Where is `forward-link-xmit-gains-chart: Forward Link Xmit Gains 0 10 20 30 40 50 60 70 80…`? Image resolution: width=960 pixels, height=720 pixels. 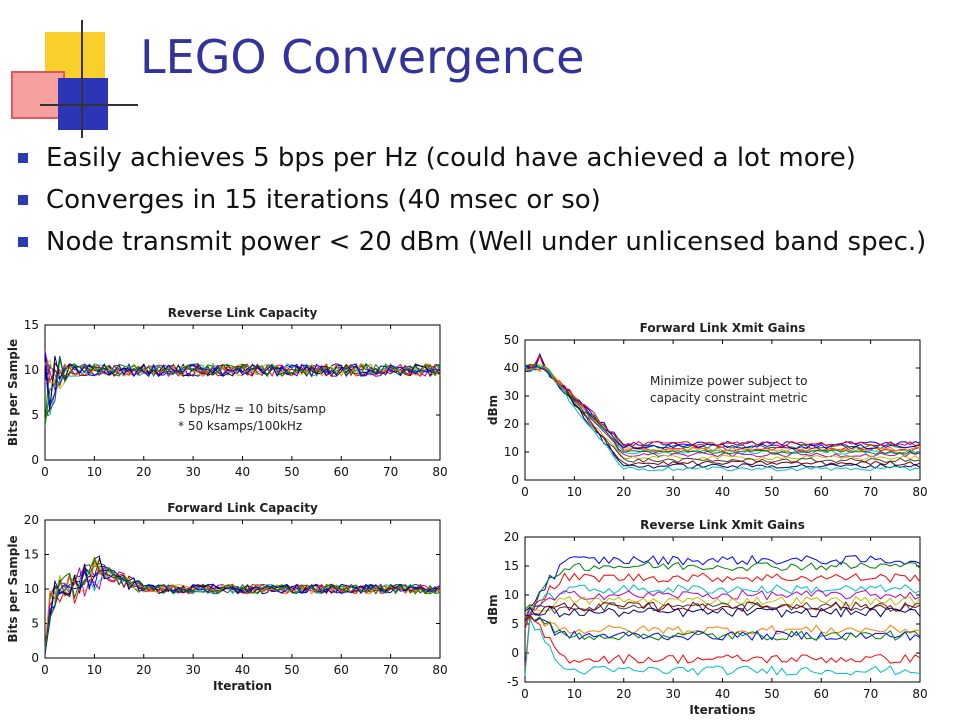 forward-link-xmit-gains-chart: Forward Link Xmit Gains 0 10 20 30 40 50 60 70 80… is located at coordinates (715, 410).